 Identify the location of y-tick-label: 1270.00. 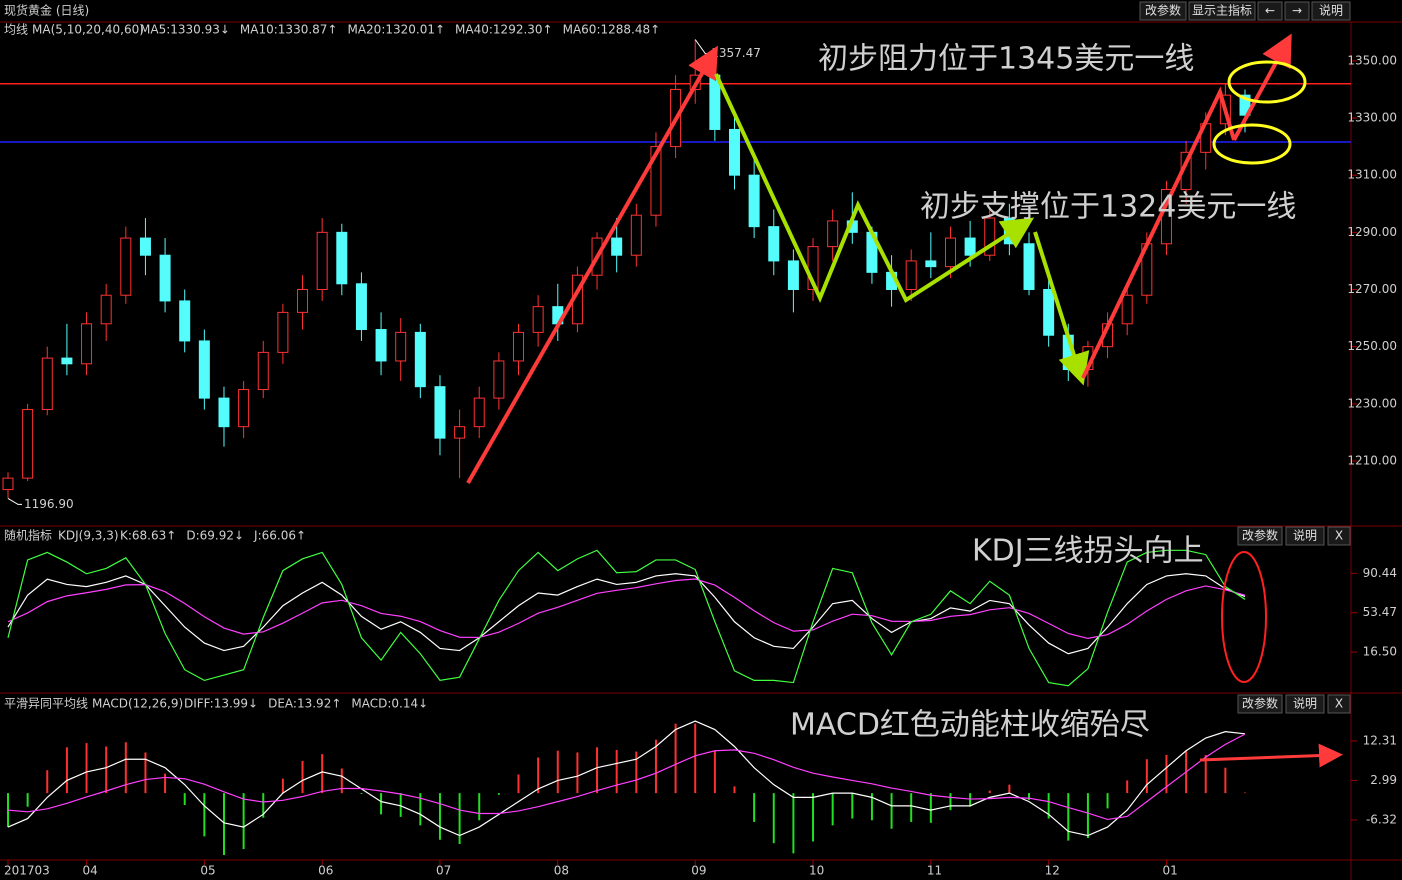
(1372, 289).